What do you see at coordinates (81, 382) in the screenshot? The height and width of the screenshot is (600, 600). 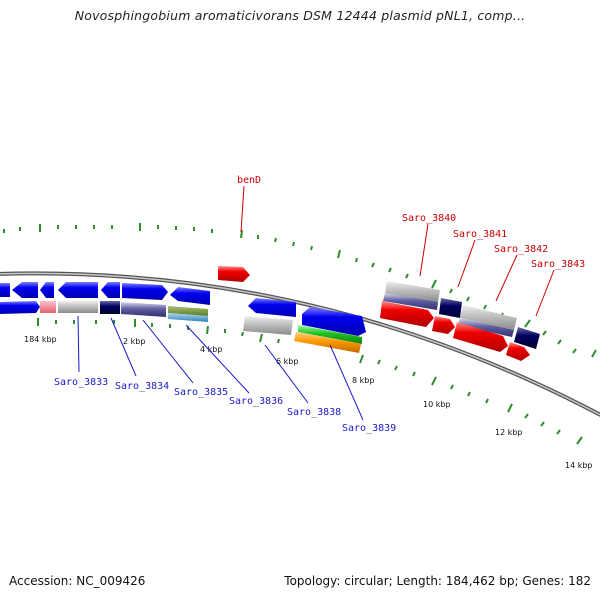 I see `gene-label-saro-3833: Saro_3833` at bounding box center [81, 382].